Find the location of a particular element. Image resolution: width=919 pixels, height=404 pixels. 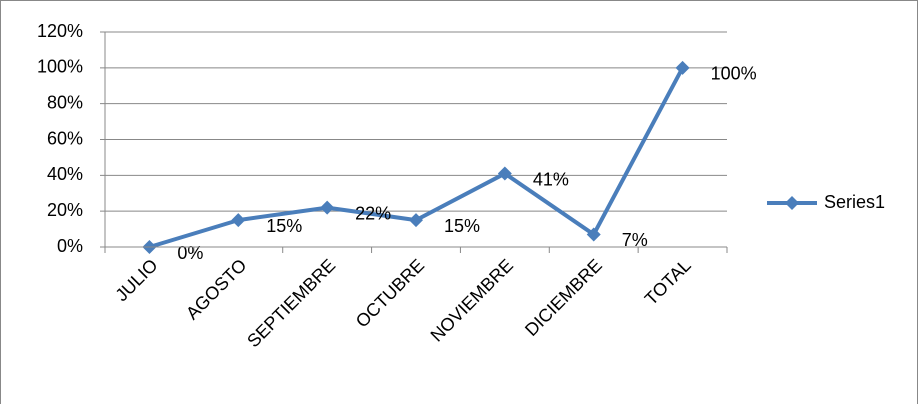

data-label: 7% is located at coordinates (635, 240).